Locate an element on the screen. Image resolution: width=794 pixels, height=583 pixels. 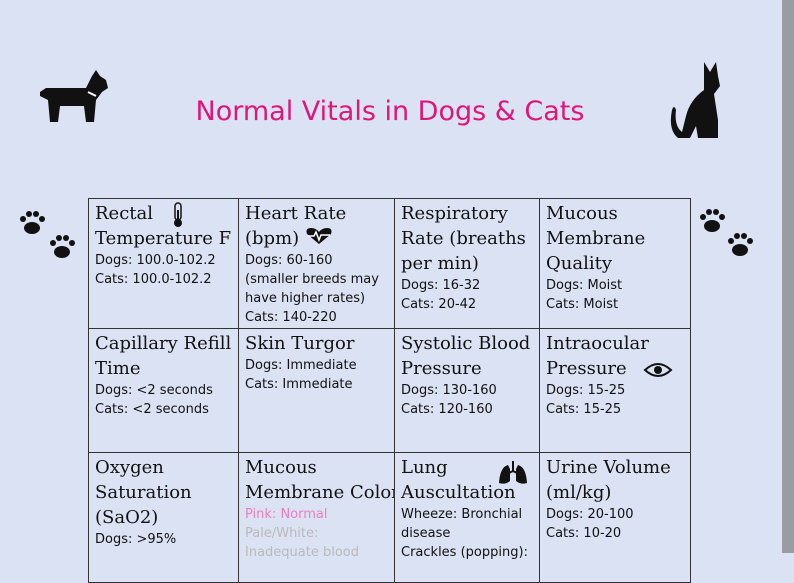
cell-detail: Cats: <2 seconds is located at coordinates (152, 409).